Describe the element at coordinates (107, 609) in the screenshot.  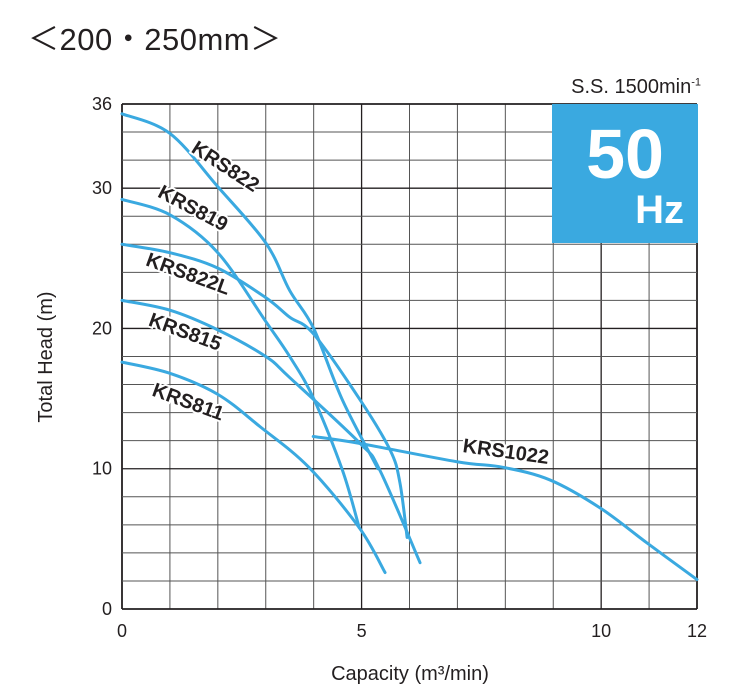
I see `y-tick-label: 0` at that location.